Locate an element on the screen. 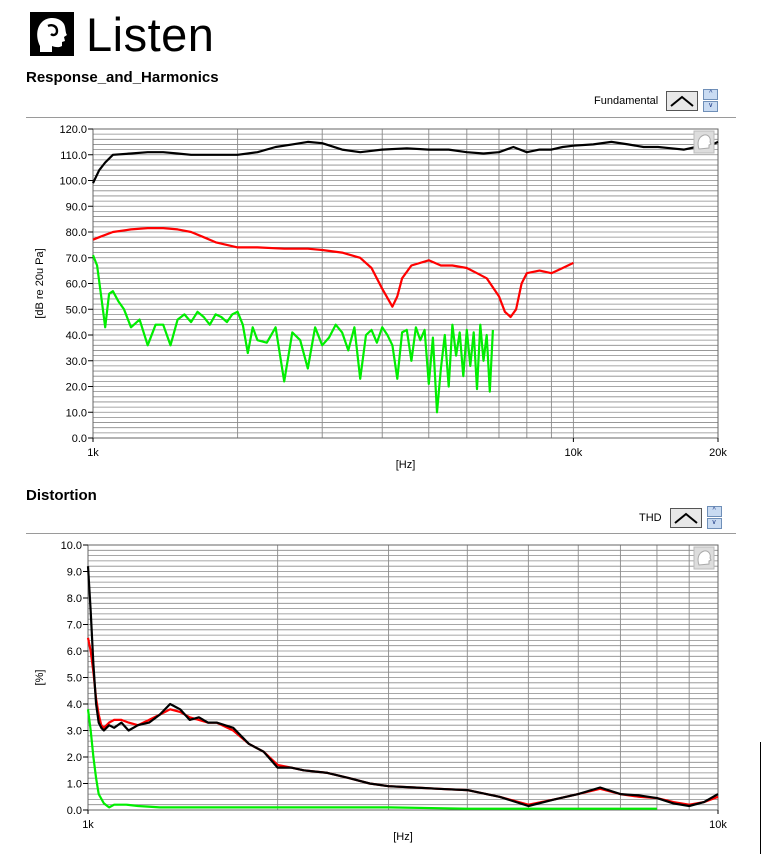 This screenshot has width=765, height=858. y-tick-label: 110.0 is located at coordinates (73, 156).